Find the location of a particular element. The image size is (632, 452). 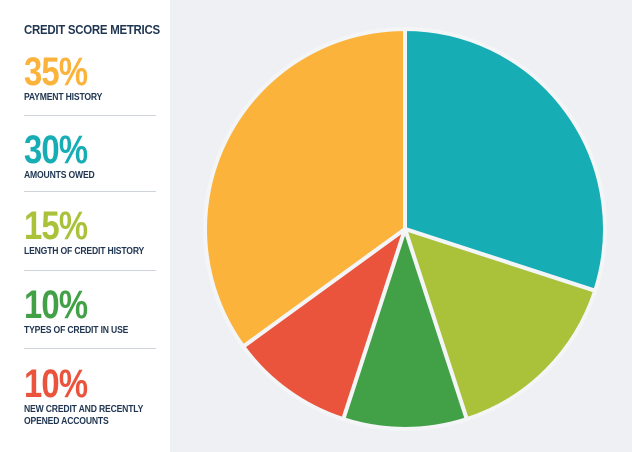

legend-label: AMOUNTS OWED is located at coordinates (59, 175).